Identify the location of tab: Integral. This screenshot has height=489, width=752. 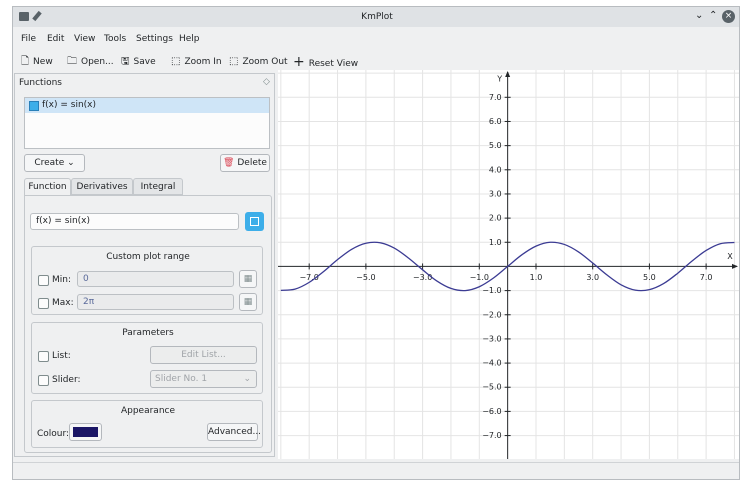
(158, 186).